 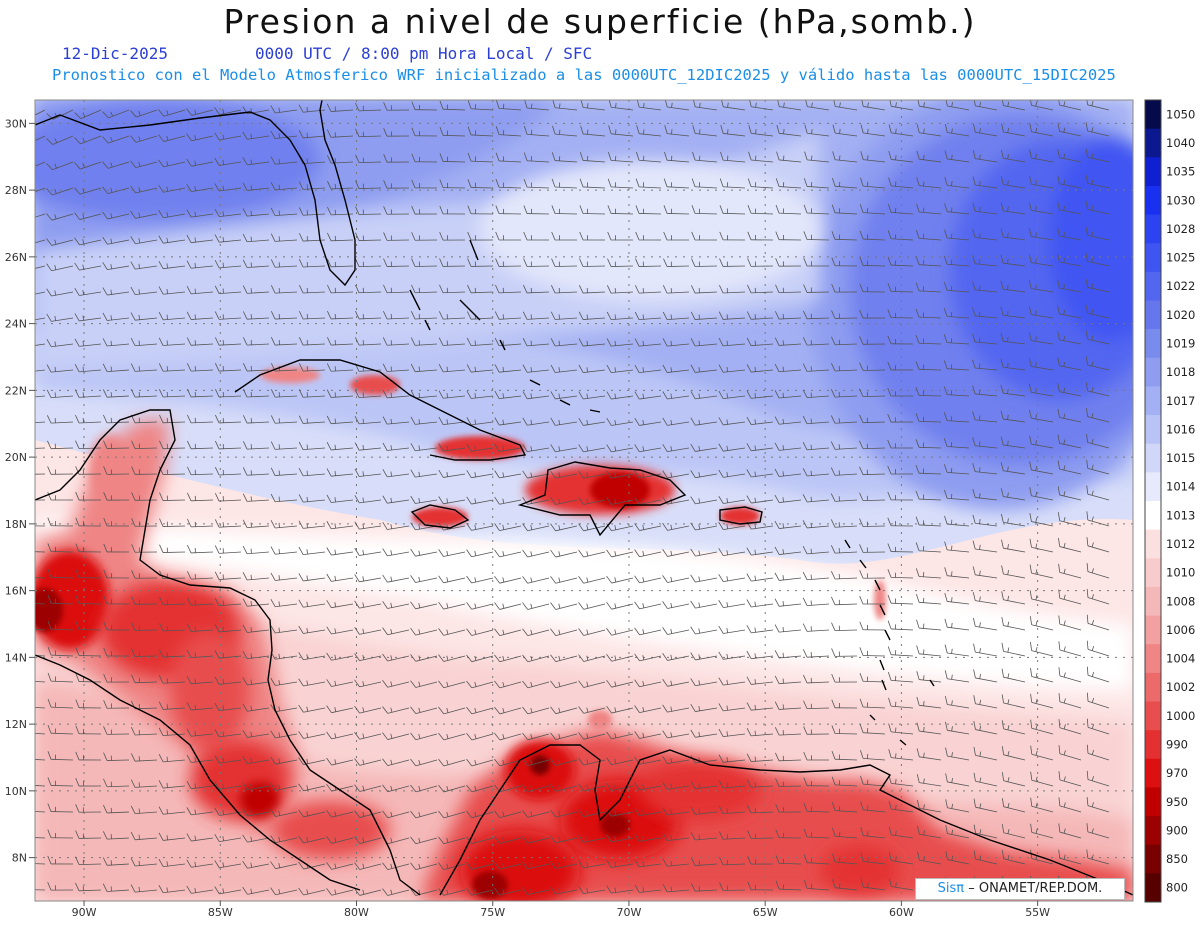 What do you see at coordinates (1153, 544) in the screenshot?
I see `colorbar-swatch` at bounding box center [1153, 544].